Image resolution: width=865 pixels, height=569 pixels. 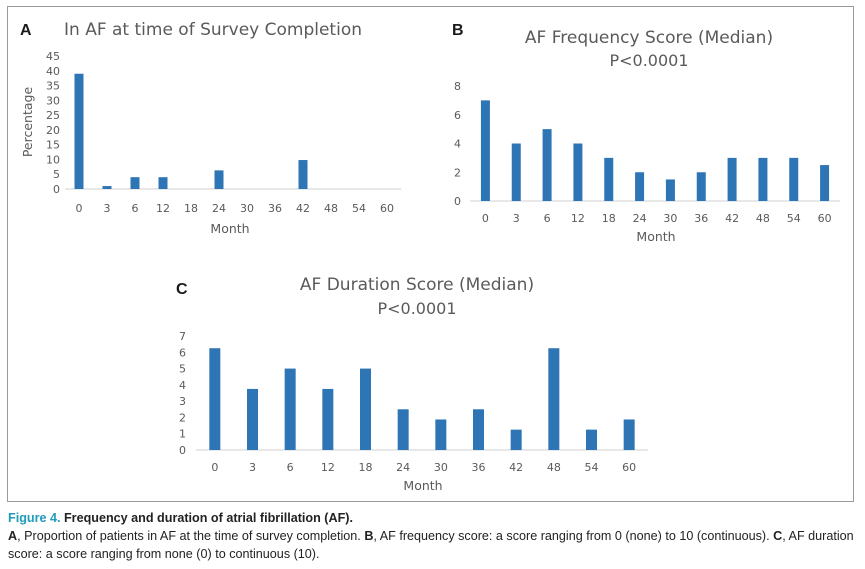 What do you see at coordinates (458, 30) in the screenshot?
I see `panel-b-letter: B` at bounding box center [458, 30].